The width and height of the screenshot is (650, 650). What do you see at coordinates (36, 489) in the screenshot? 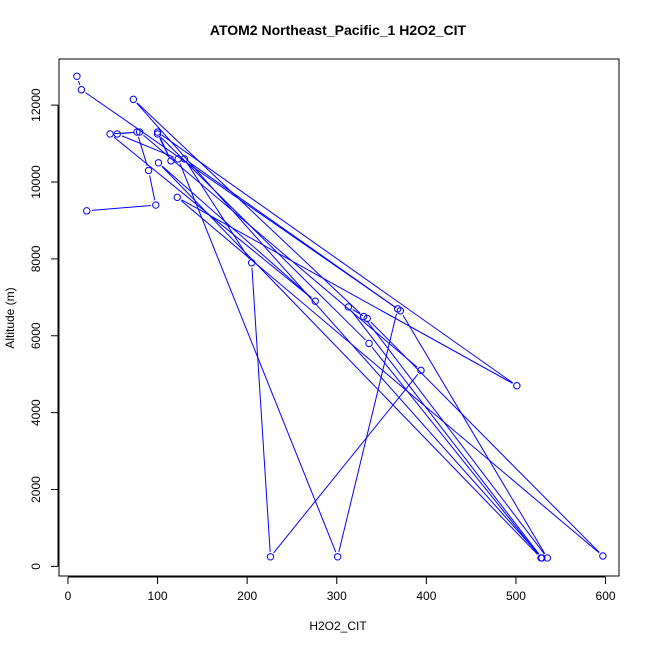
I see `y-tick-label: 2000` at bounding box center [36, 489].